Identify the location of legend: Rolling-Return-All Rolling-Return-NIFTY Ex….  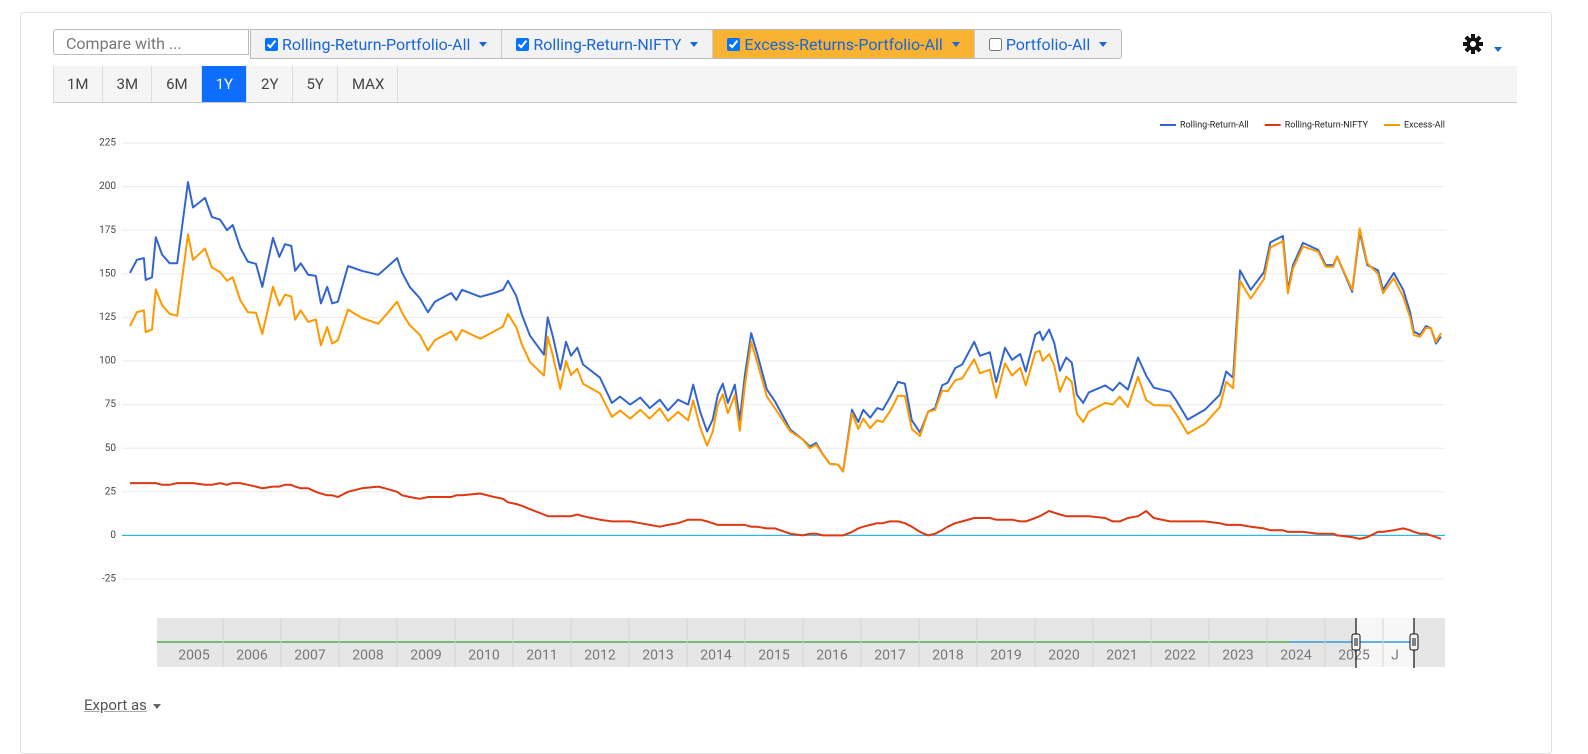
(1302, 125).